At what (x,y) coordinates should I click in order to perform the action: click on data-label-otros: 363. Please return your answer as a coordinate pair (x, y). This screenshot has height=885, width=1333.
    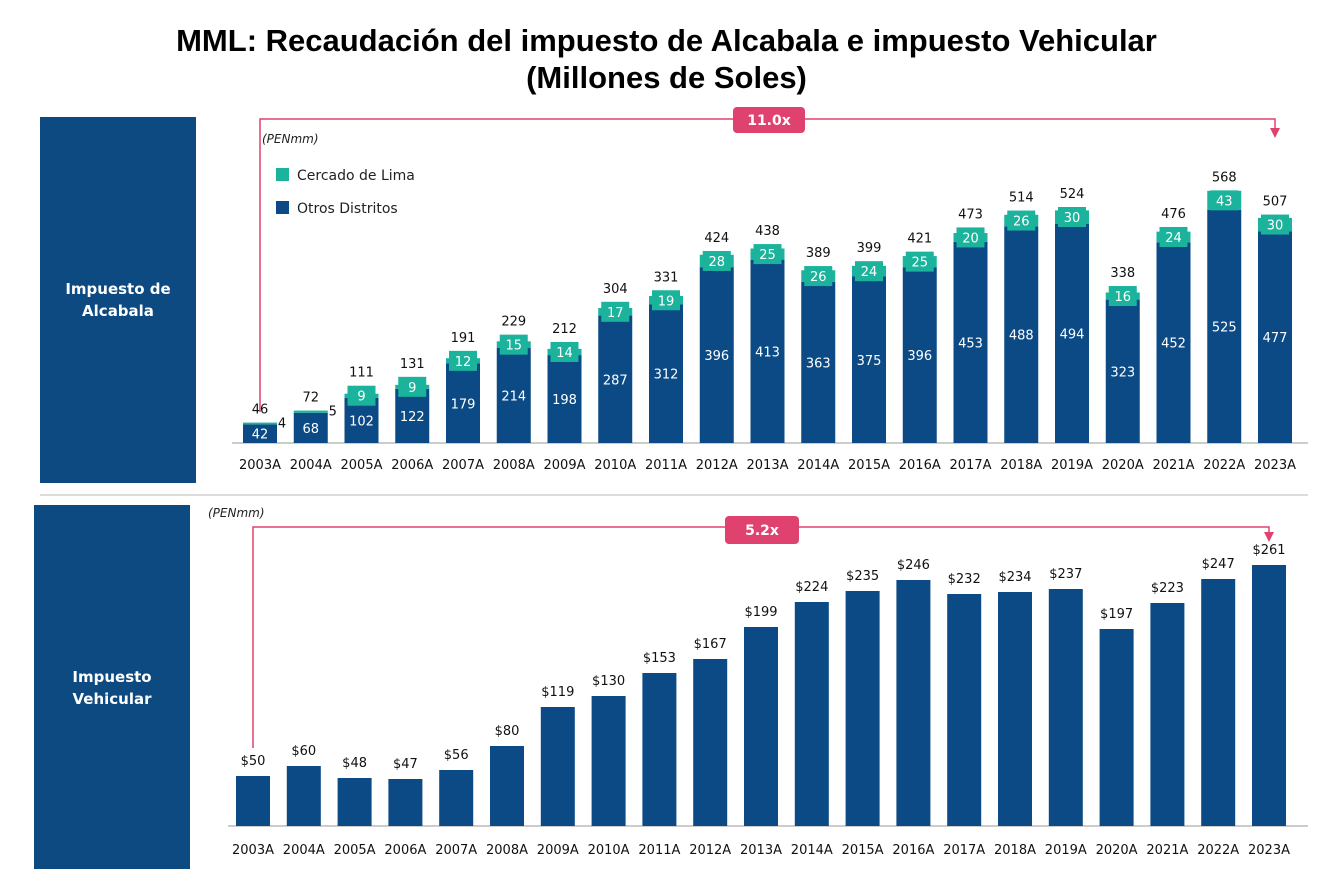
    Looking at the image, I should click on (818, 363).